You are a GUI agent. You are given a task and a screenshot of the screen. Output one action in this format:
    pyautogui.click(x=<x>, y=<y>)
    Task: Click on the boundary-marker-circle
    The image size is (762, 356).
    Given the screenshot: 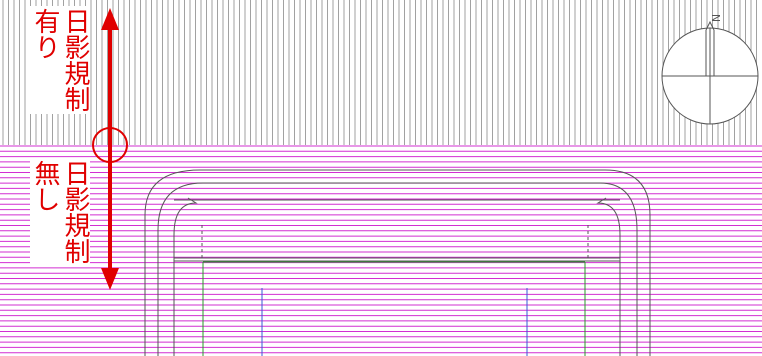 What is the action you would take?
    pyautogui.click(x=110, y=145)
    